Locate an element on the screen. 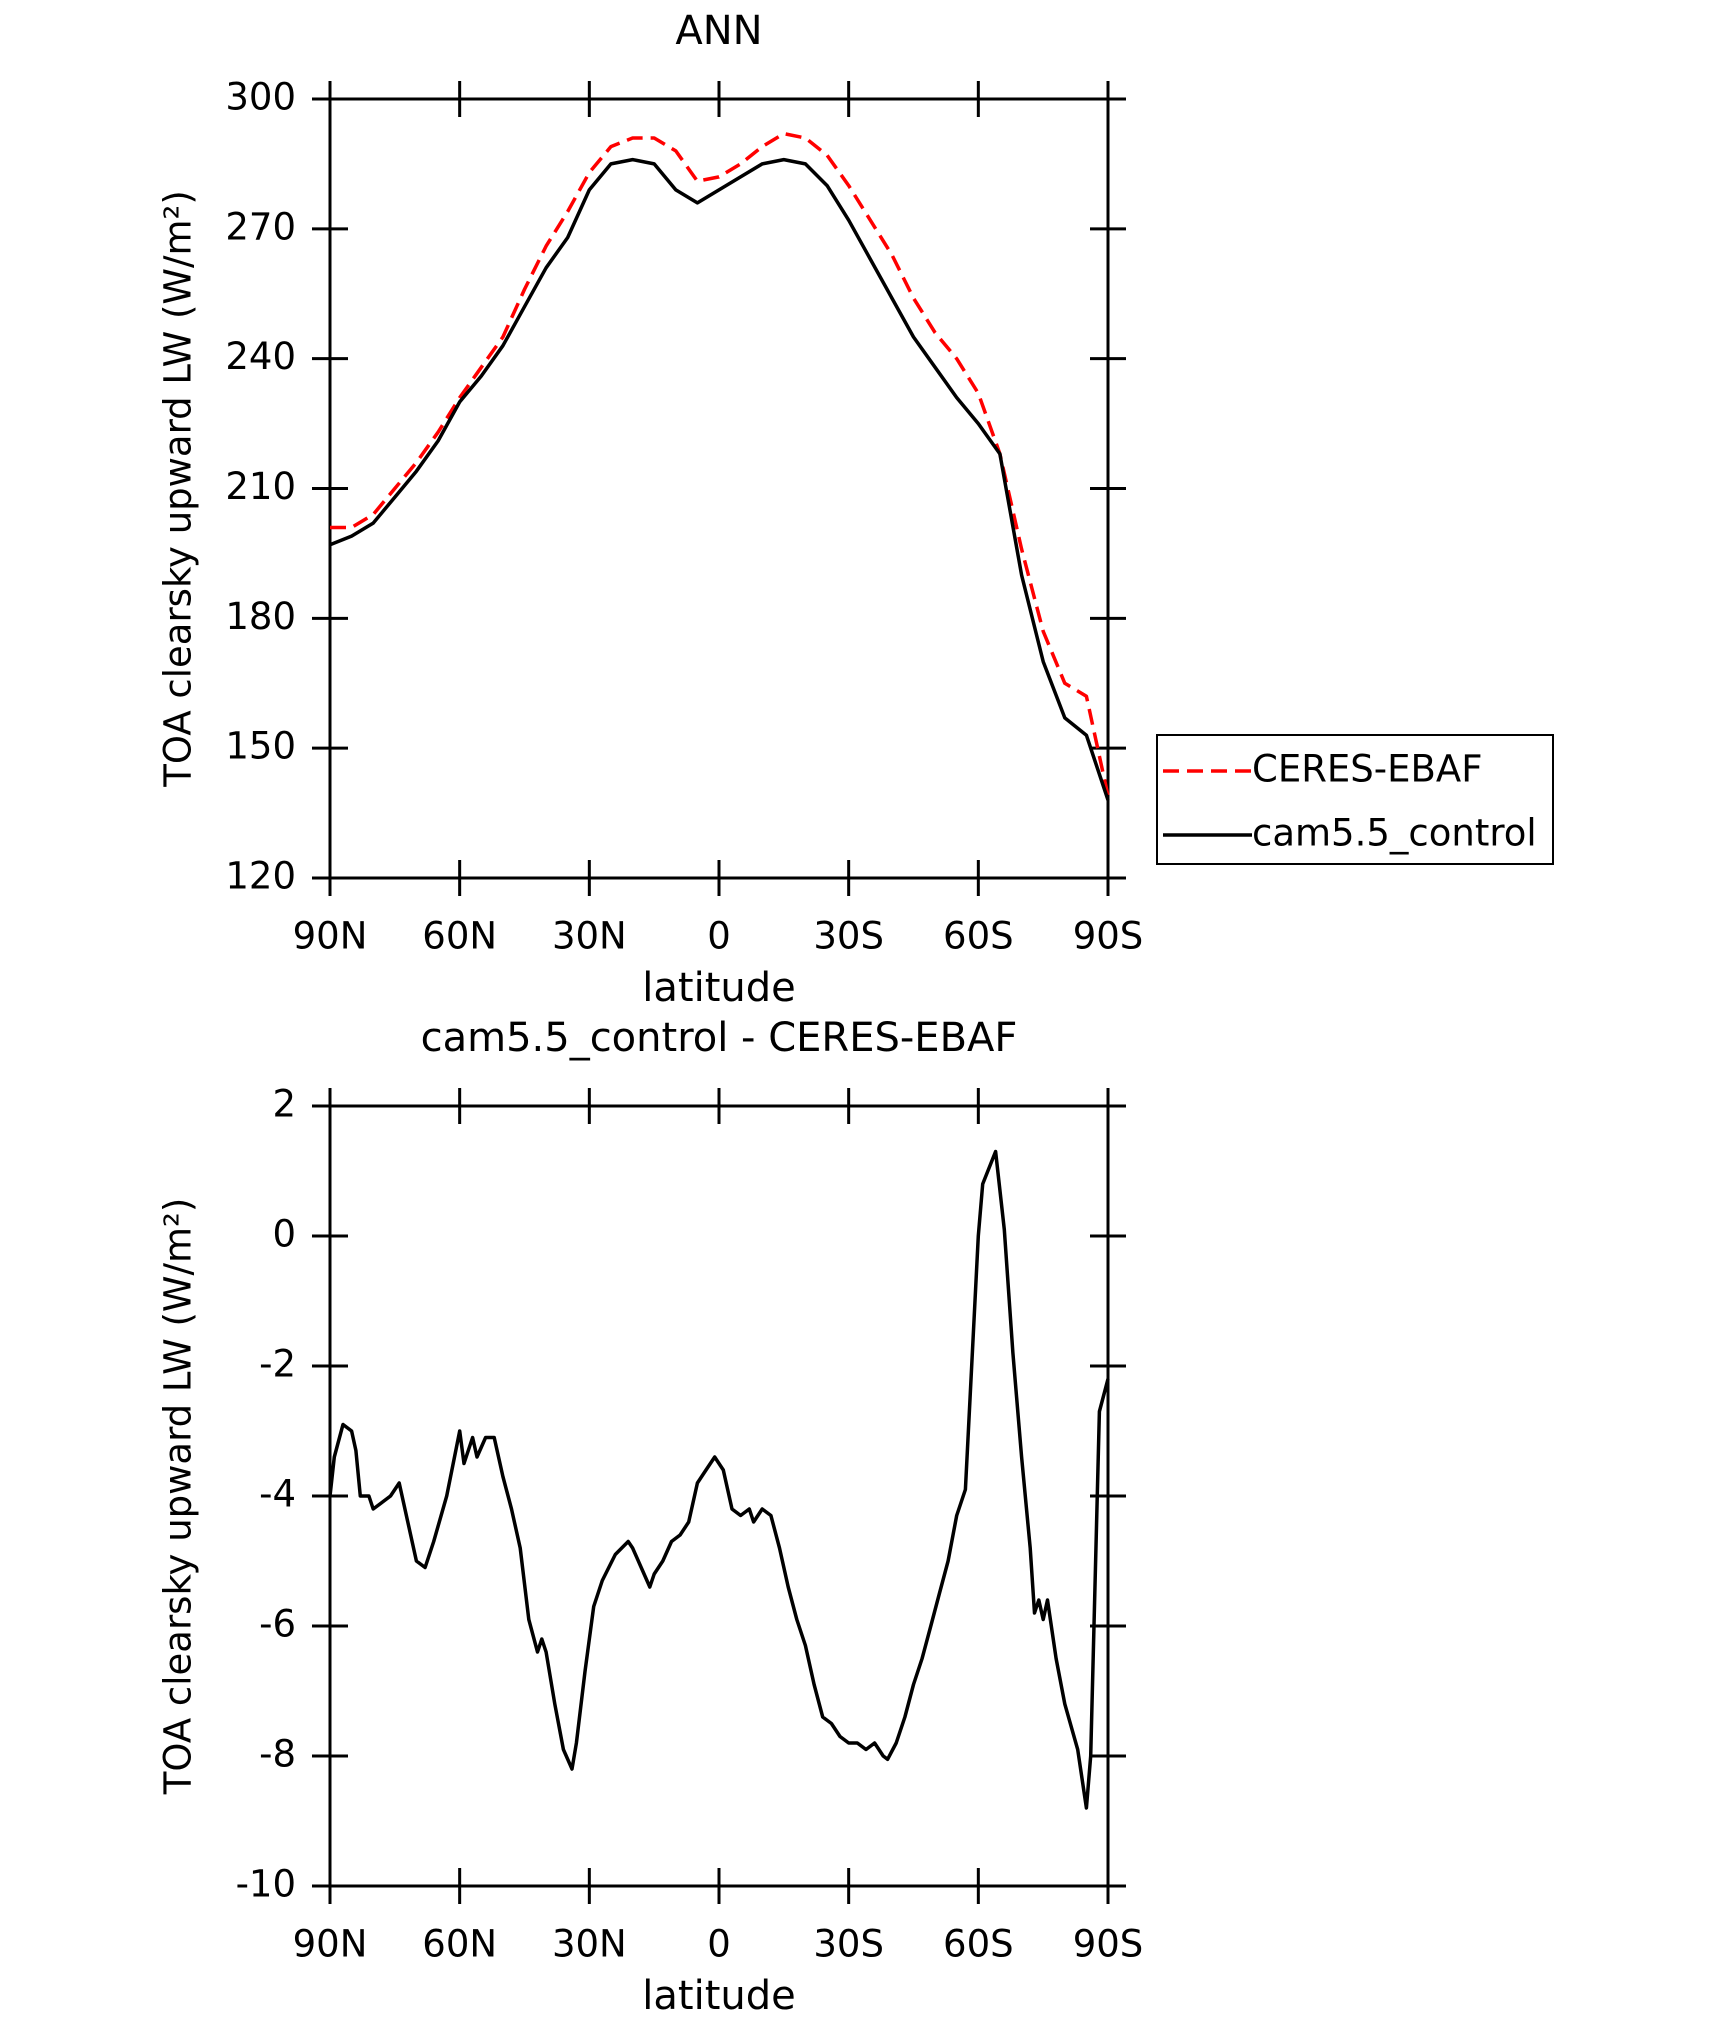 This screenshot has width=1710, height=2021. y-tick-label: 240 is located at coordinates (260, 356).